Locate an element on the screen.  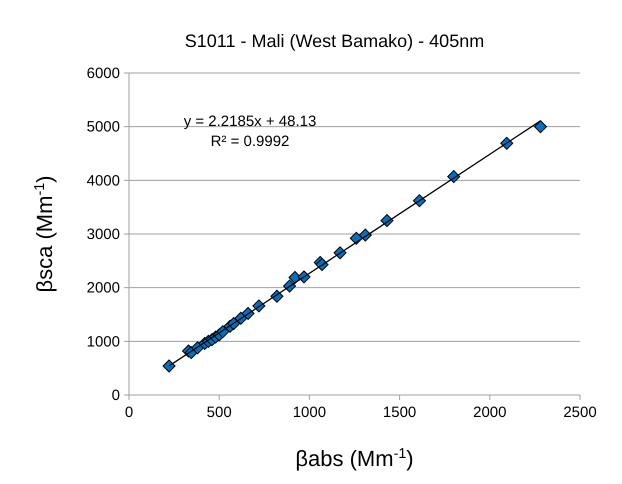
annotation: R² = 0.9992 is located at coordinates (250, 141).